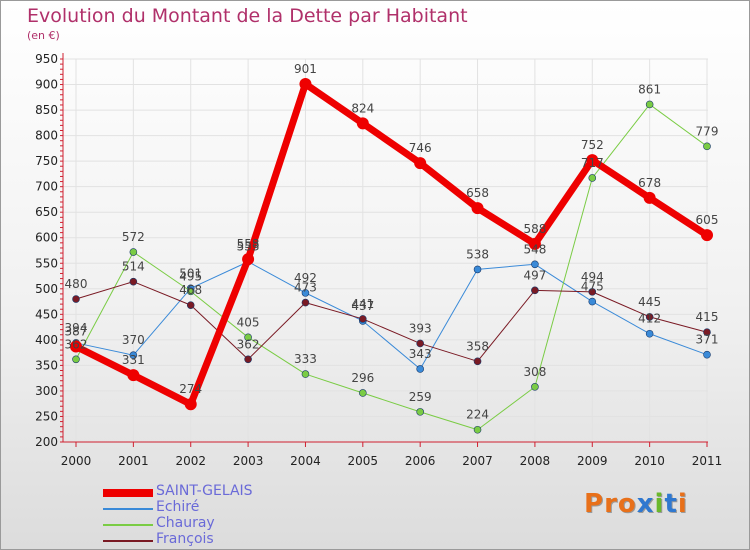 This screenshot has height=550, width=750. I want to click on x-tick-label: 2008, so click(535, 461).